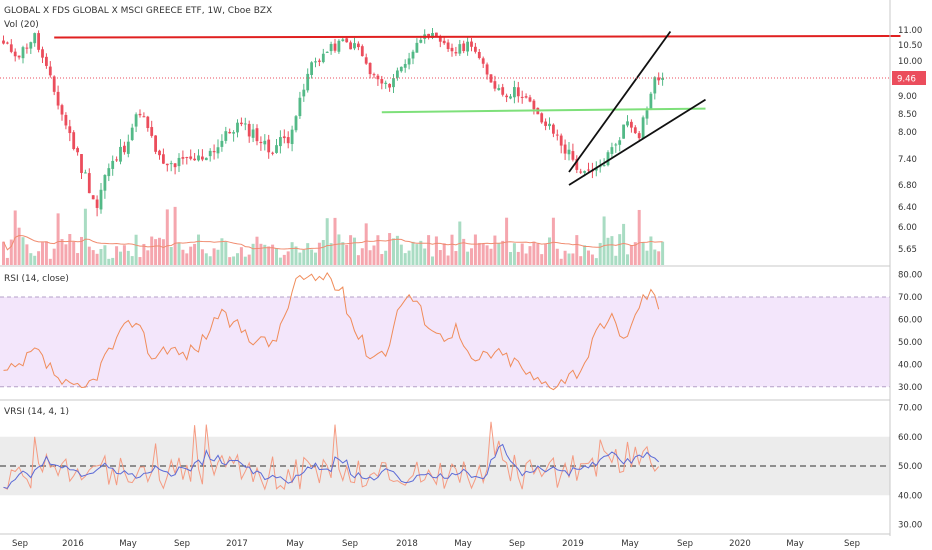  I want to click on vrsi-pane, so click(445, 458).